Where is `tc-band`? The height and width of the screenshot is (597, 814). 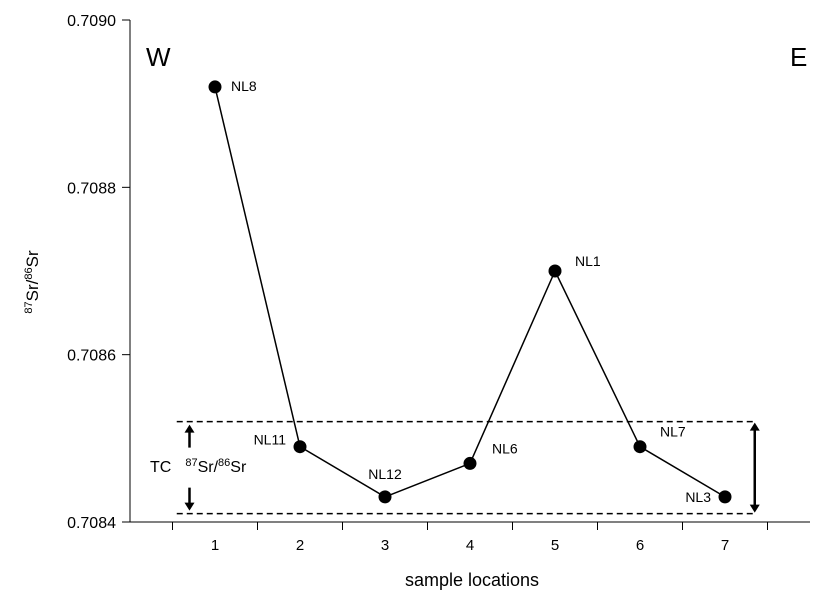
tc-band is located at coordinates (468, 467).